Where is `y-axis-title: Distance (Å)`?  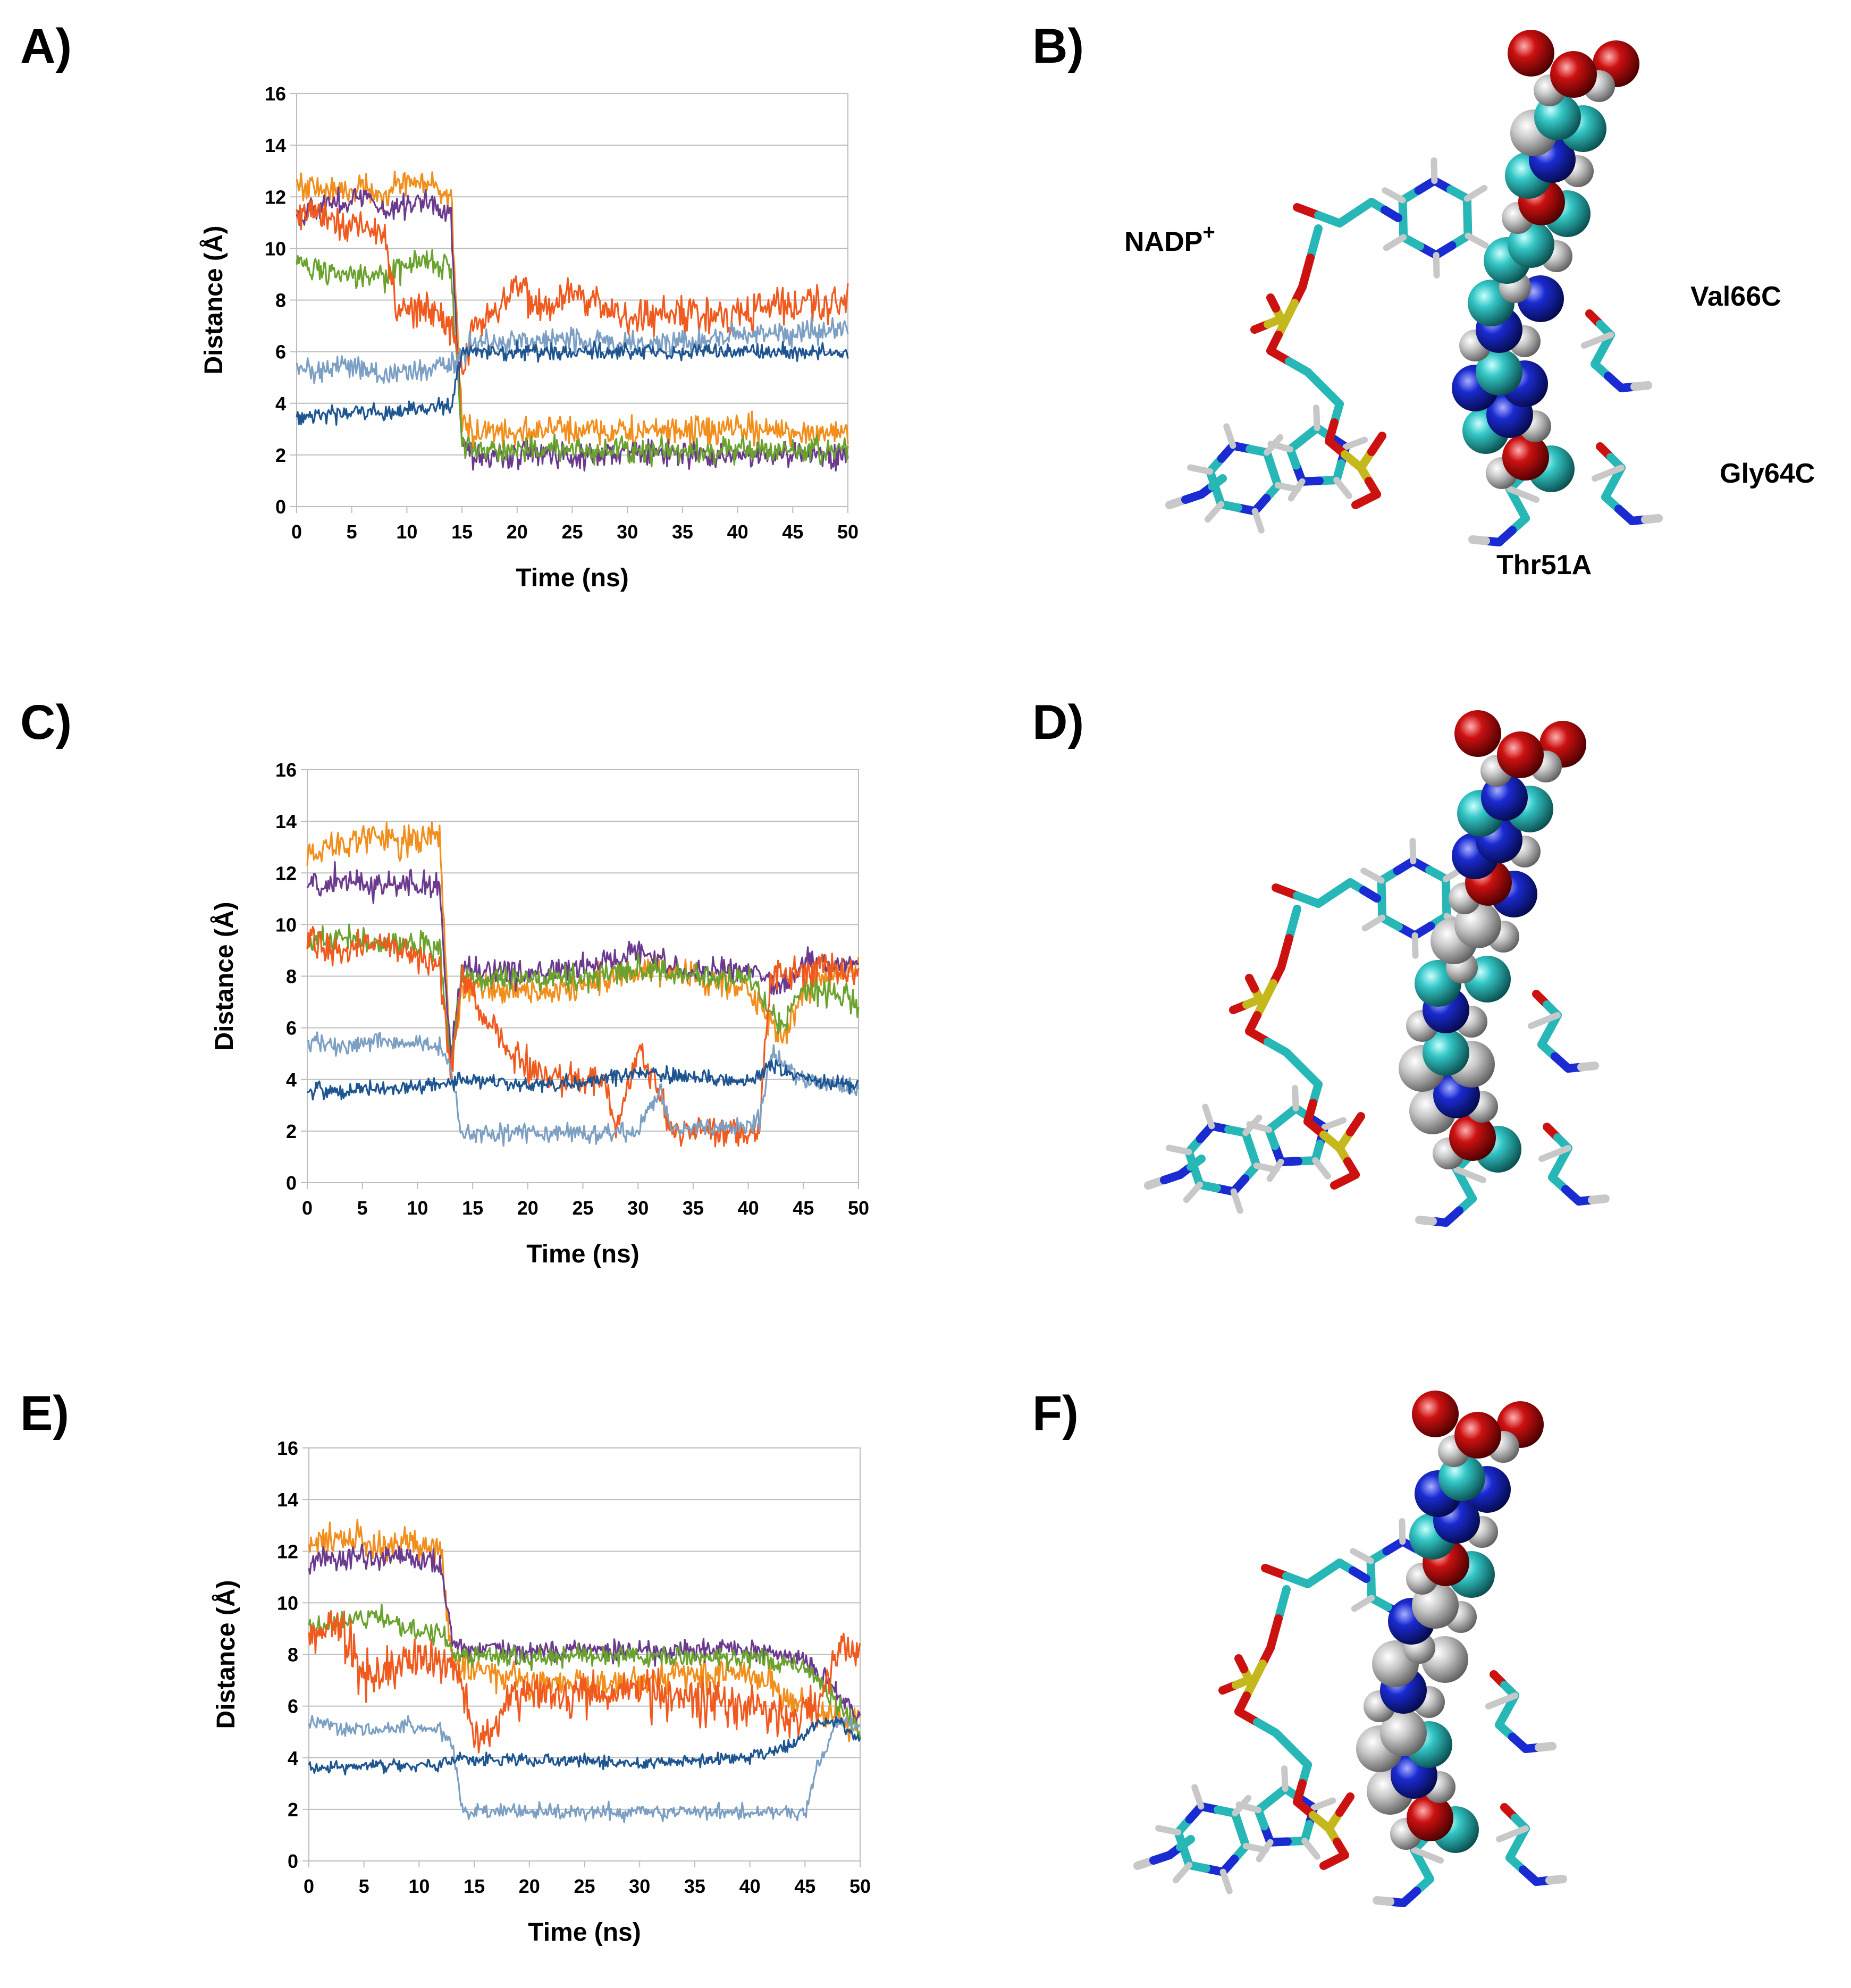 y-axis-title: Distance (Å) is located at coordinates (224, 976).